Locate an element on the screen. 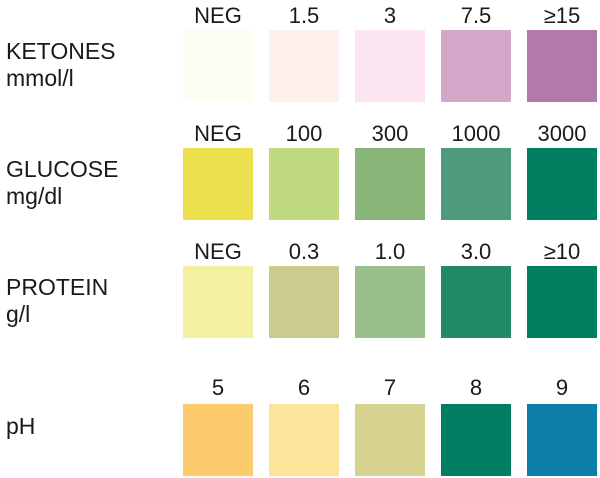  level-label: 0.3 is located at coordinates (304, 251).